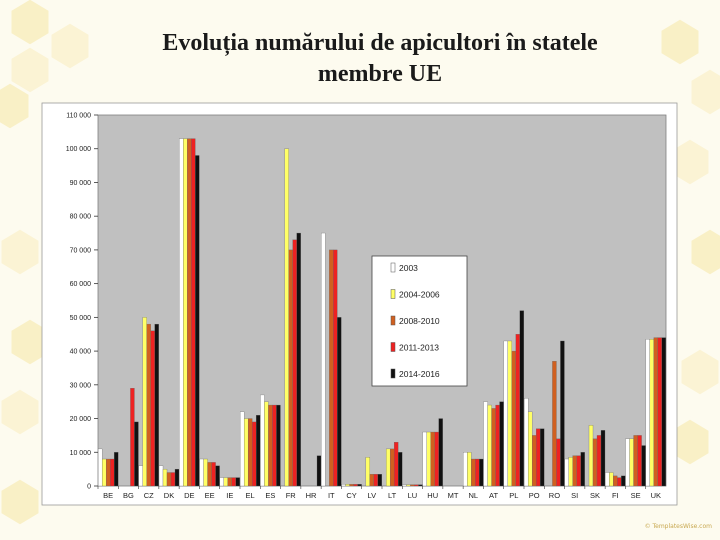  What do you see at coordinates (656, 495) in the screenshot?
I see `x-tick-label: UK` at bounding box center [656, 495].